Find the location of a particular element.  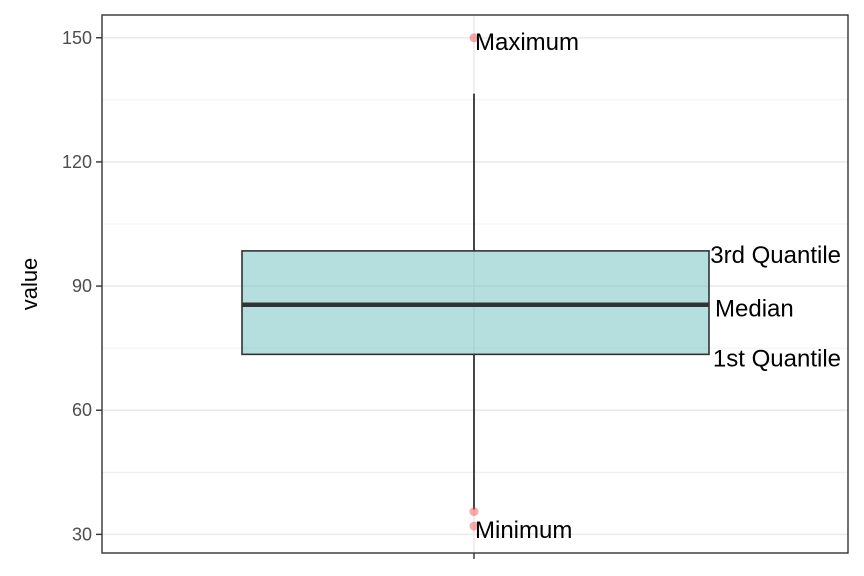

point-layer is located at coordinates (474, 282).